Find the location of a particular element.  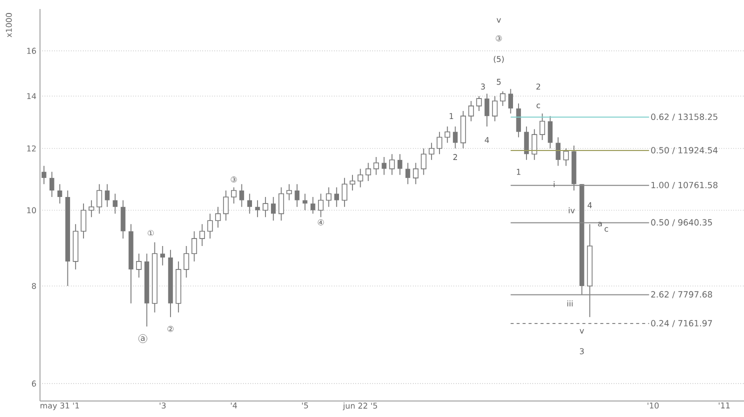

ref-line-label: 0.50 / 9640.35 is located at coordinates (681, 222).